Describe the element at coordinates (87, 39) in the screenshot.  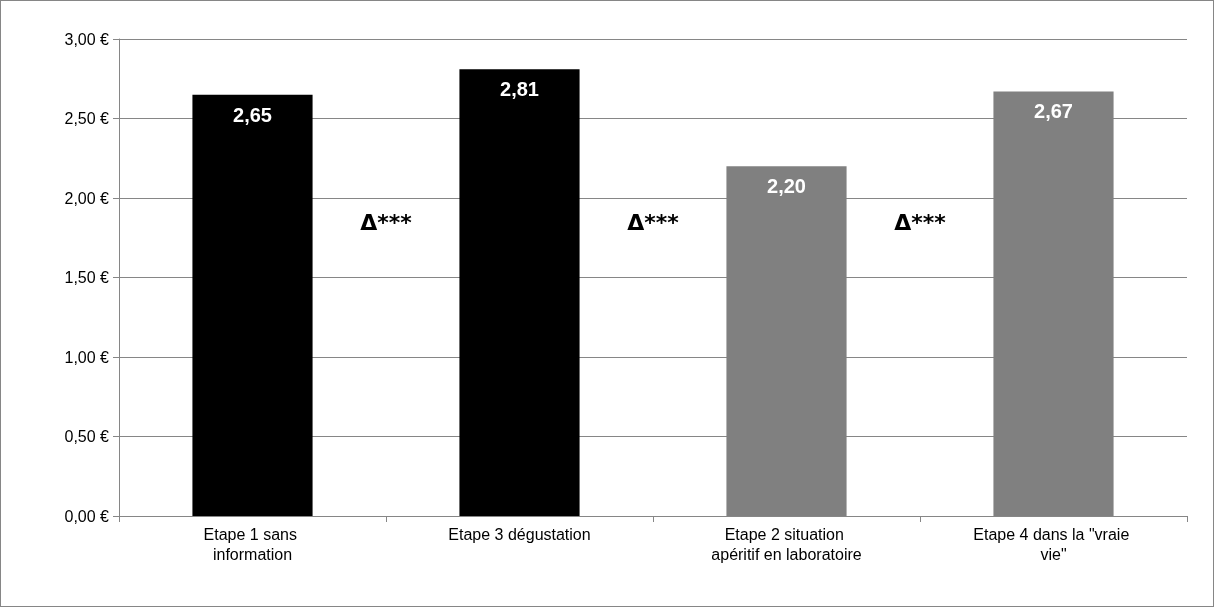
I see `y-tick-label: 3,00 €` at that location.